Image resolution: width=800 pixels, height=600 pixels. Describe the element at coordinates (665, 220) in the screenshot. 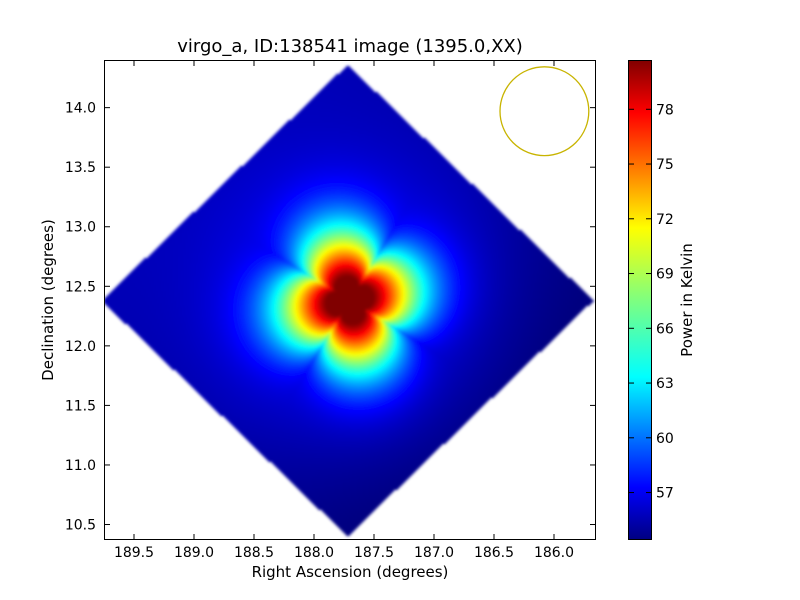

I see `colorbar-tick-label: 72` at that location.